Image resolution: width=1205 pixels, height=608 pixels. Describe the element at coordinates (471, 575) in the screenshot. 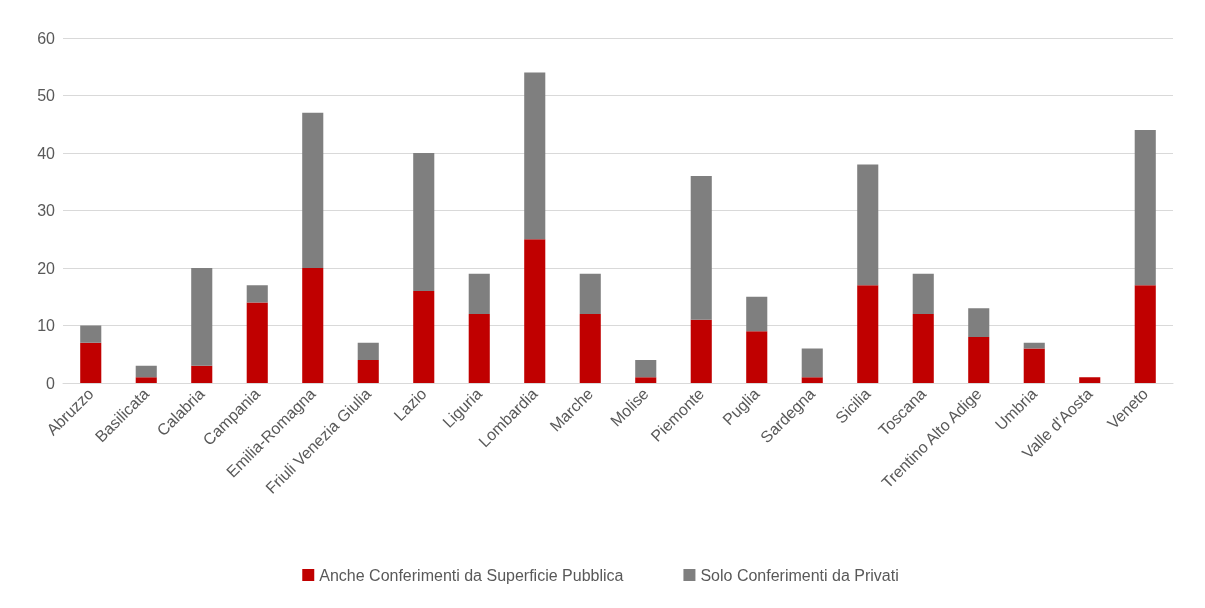

I see `legend-label: Anche Conferimenti da Superficie Pubblica` at that location.